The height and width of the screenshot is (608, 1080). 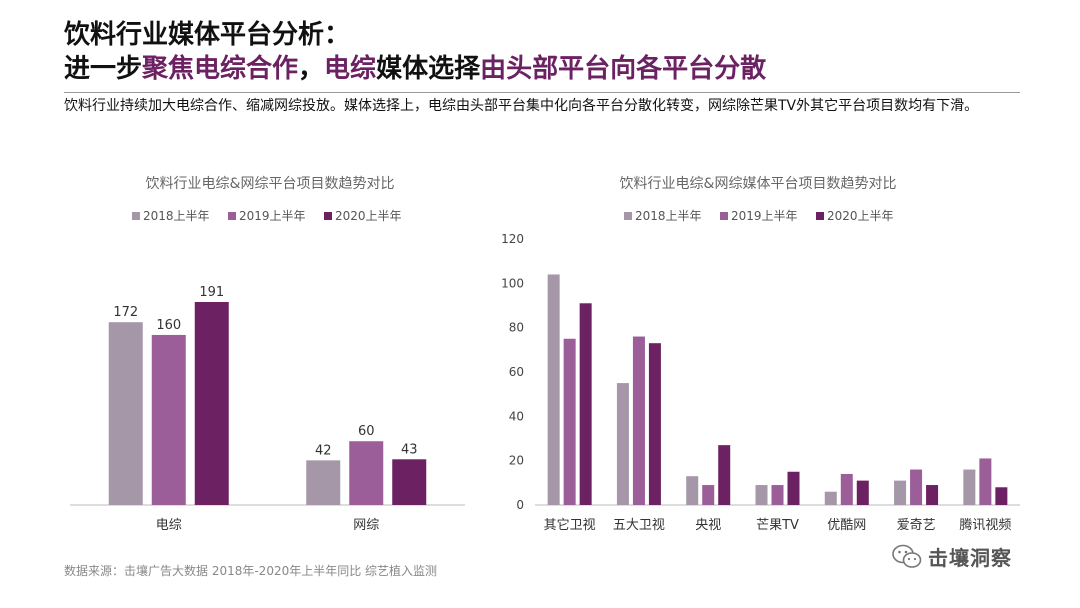 What do you see at coordinates (251, 571) in the screenshot?
I see `data-source-note: 数据来源：击壤广告大数据 2018年-2020年上半年同比 综艺植入监测` at bounding box center [251, 571].